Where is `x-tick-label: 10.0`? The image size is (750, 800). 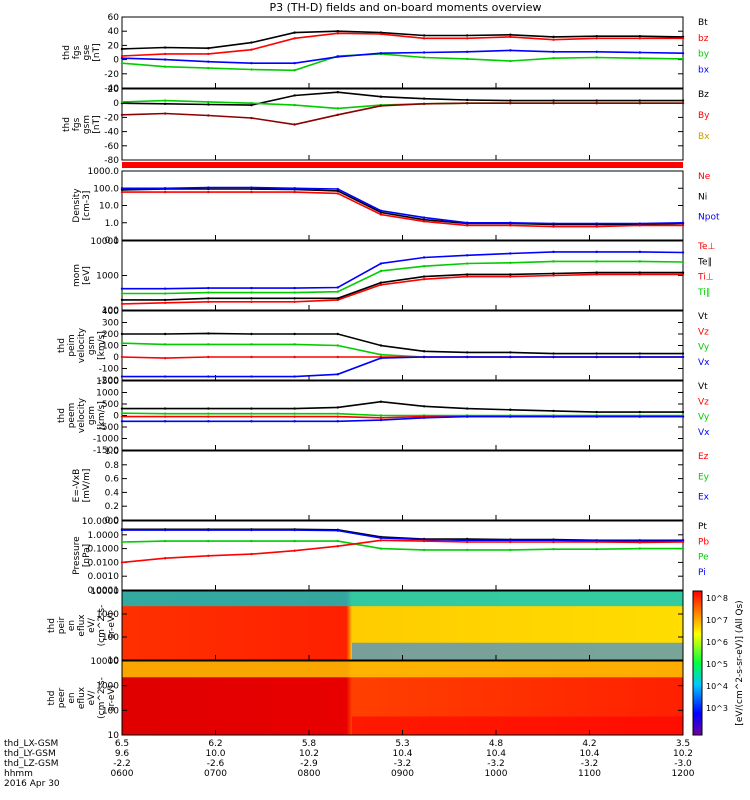
x-tick-label: 10.0 is located at coordinates (215, 754).